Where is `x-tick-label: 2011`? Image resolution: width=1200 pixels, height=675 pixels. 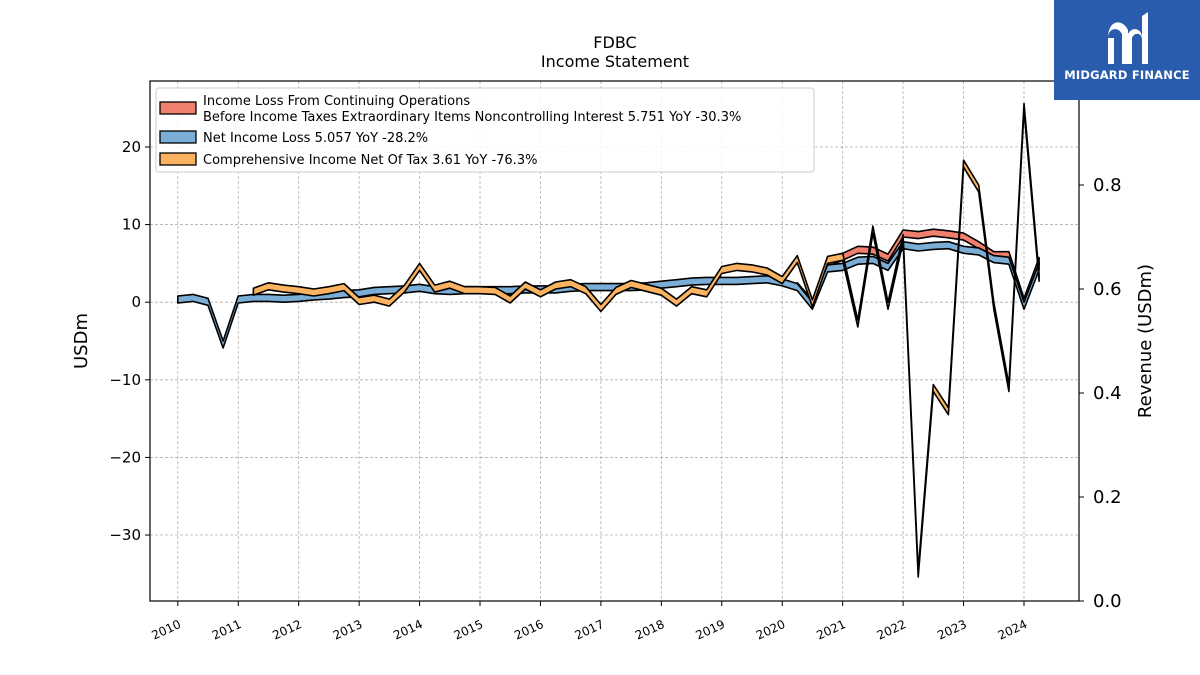 x-tick-label: 2011 is located at coordinates (227, 630).